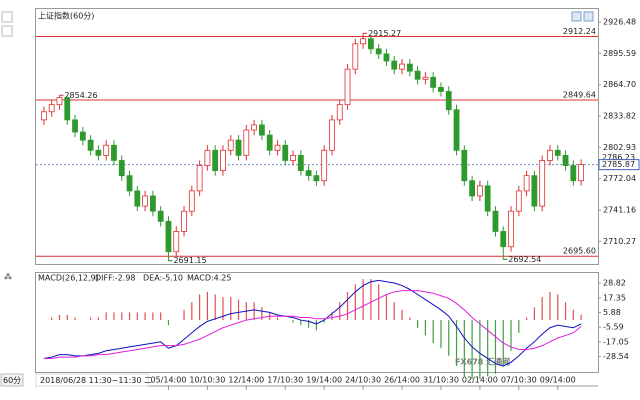 This screenshot has width=640, height=400. What do you see at coordinates (616, 356) in the screenshot?
I see `y-tick-label: -28.54` at bounding box center [616, 356].